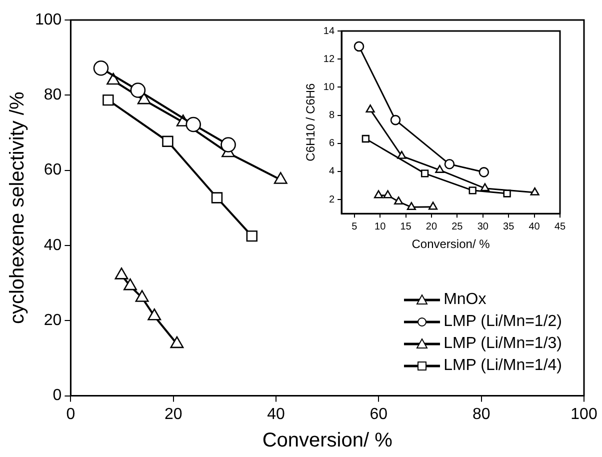 This screenshot has height=457, width=602. Describe the element at coordinates (584, 414) in the screenshot. I see `x-tick-label: 100` at that location.